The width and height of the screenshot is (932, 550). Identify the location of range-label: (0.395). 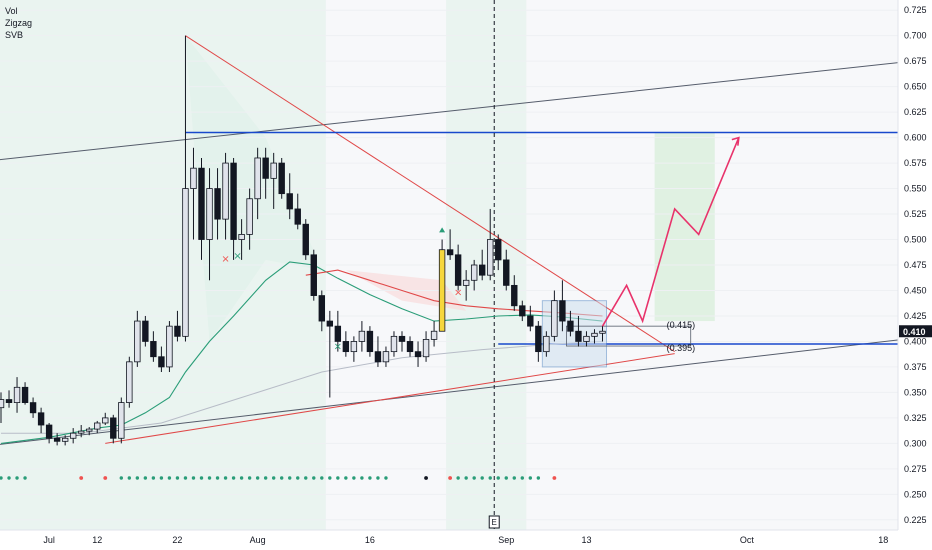
(681, 348).